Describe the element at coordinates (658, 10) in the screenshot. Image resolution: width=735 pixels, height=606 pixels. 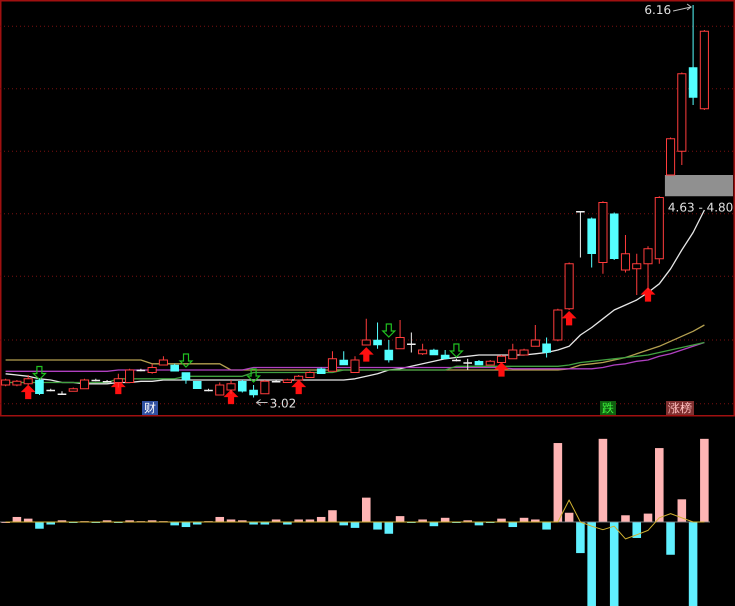
I see `annotation: 6.16` at that location.